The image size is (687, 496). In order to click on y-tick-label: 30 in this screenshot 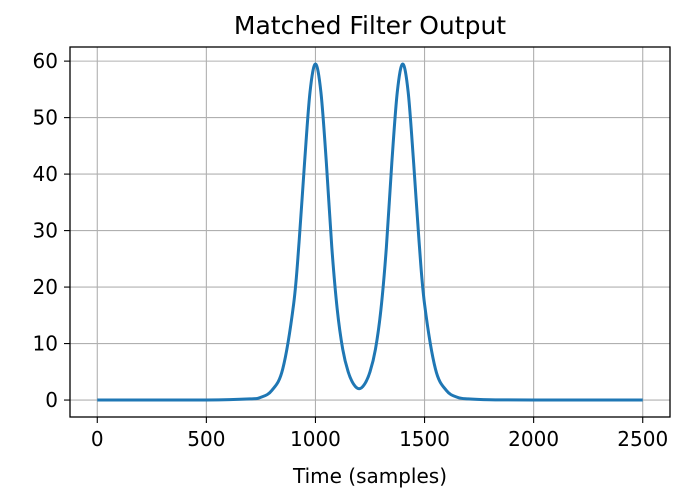, I will do `click(45, 231)`.